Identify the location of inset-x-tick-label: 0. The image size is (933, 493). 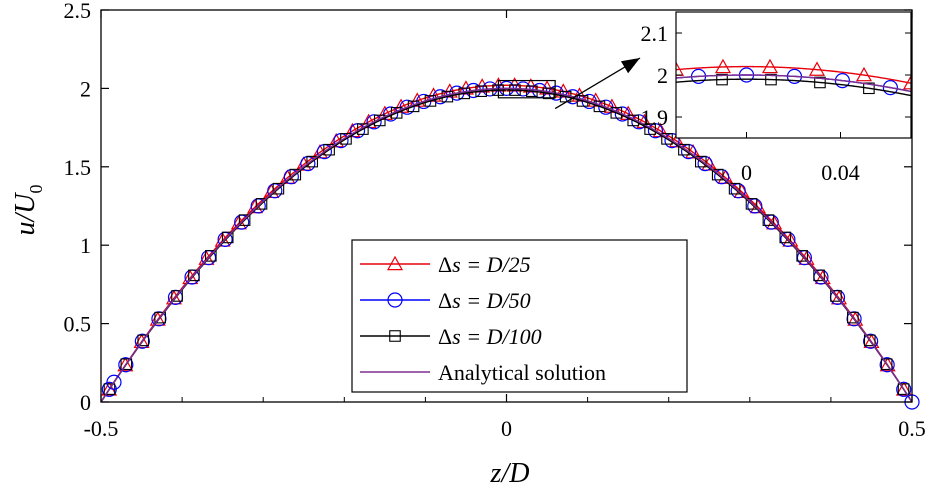
(746, 172).